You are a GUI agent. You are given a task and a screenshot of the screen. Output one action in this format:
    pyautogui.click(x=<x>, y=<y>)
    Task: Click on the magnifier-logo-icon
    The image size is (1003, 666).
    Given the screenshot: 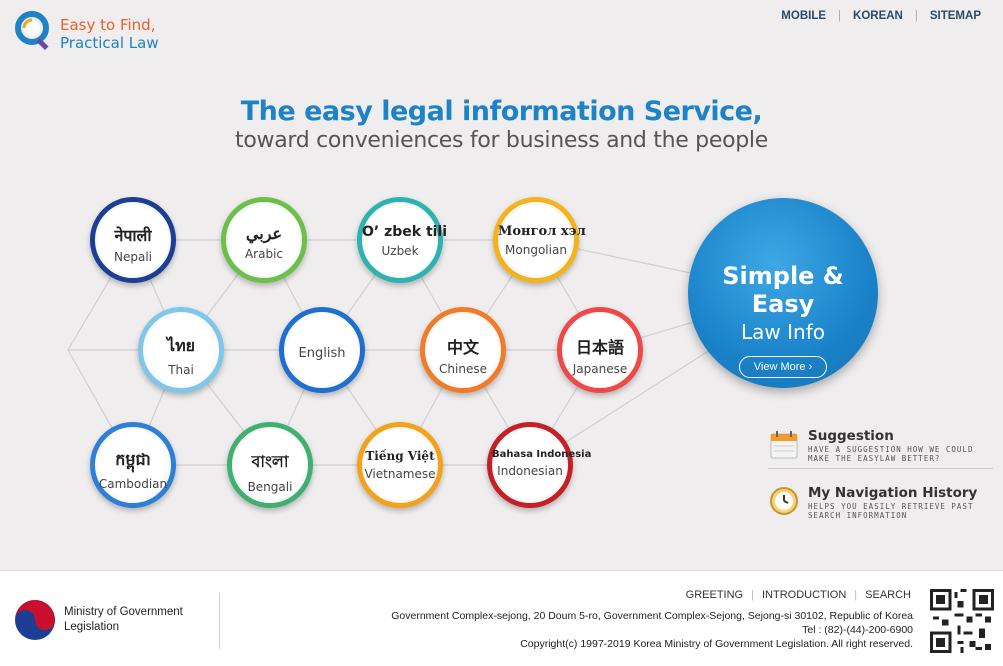 What is the action you would take?
    pyautogui.click(x=32, y=30)
    